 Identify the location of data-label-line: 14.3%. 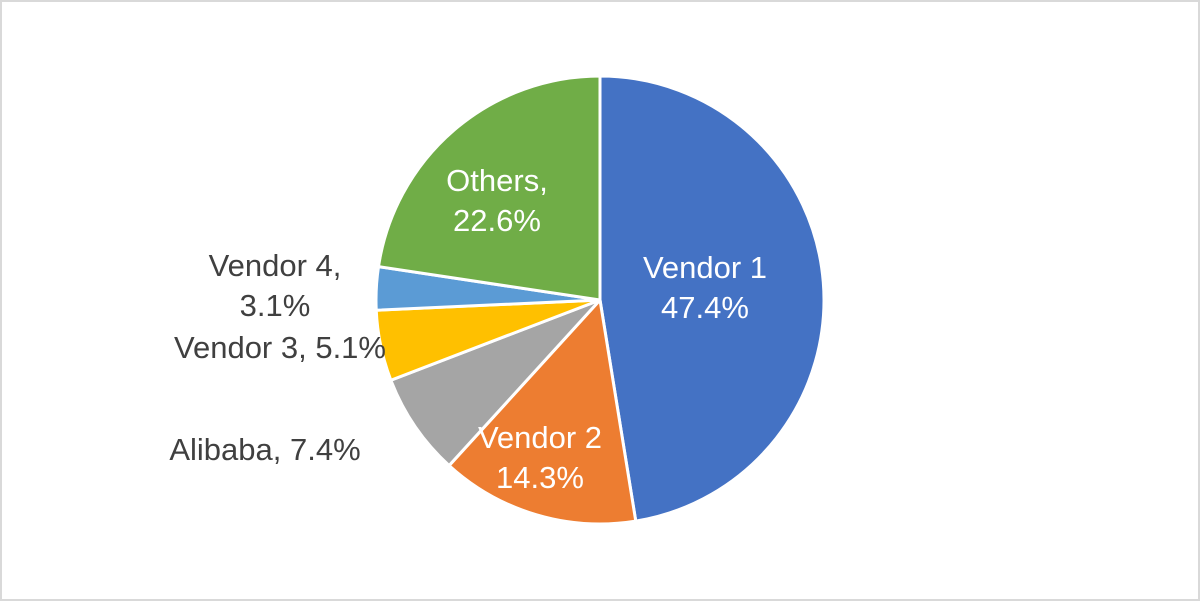
(540, 477).